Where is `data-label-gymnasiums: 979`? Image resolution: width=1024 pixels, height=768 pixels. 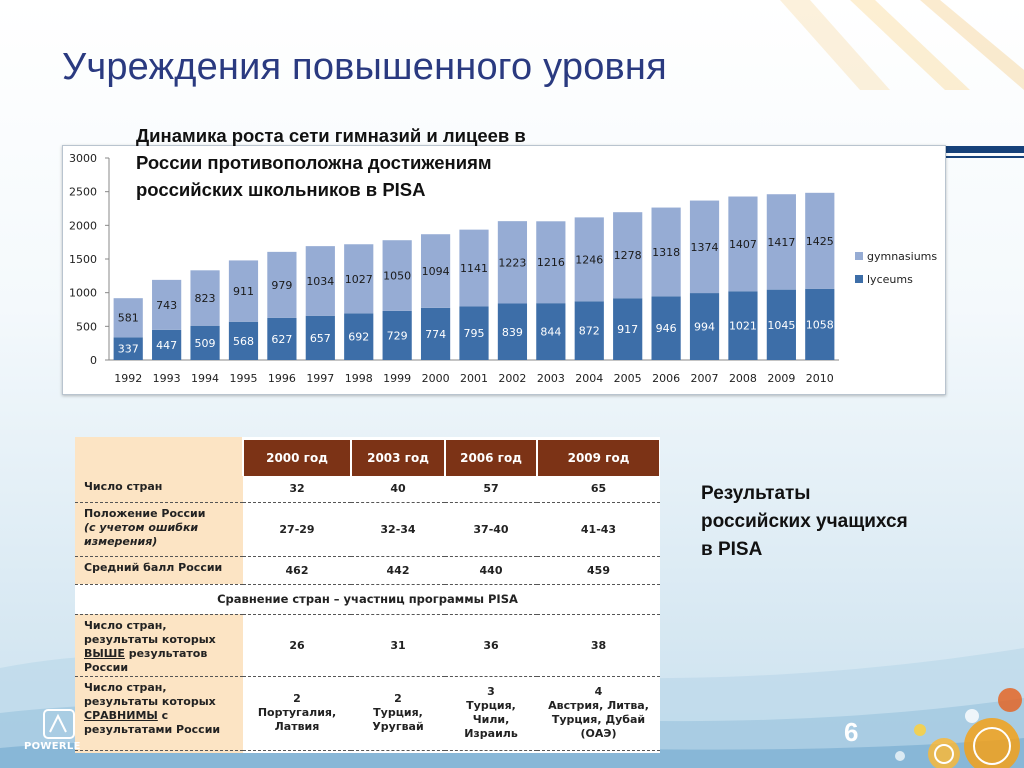 data-label-gymnasiums: 979 is located at coordinates (281, 285).